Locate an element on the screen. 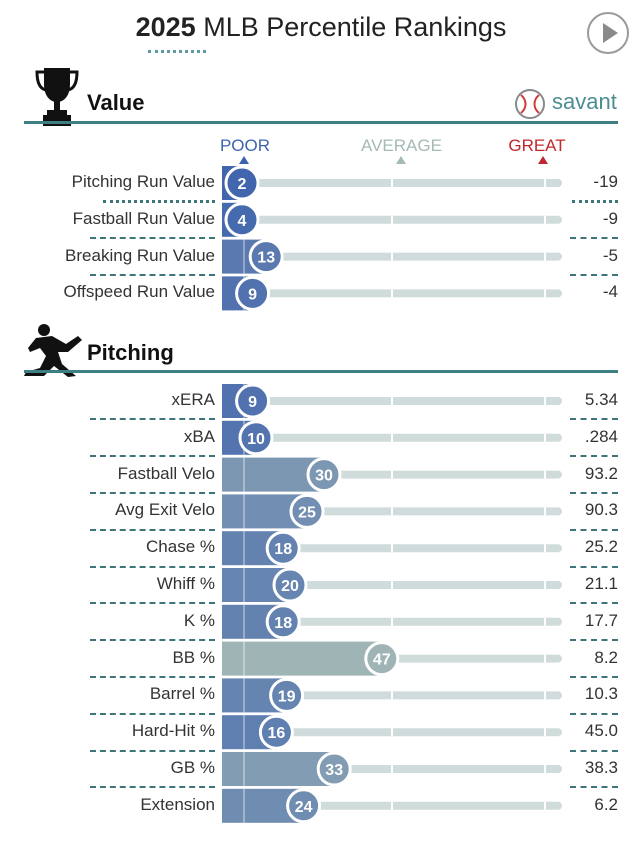 The height and width of the screenshot is (843, 642). legend-poor-arrow is located at coordinates (244, 160).